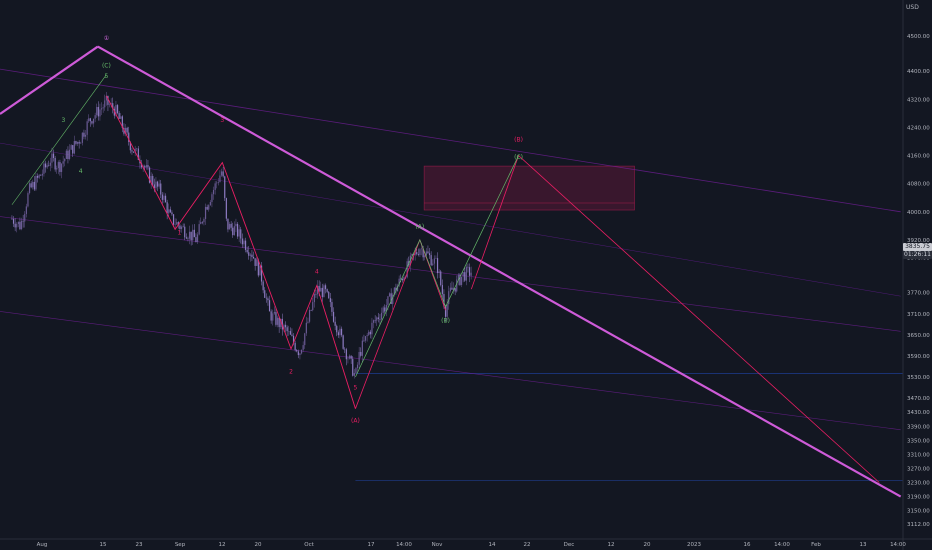 This screenshot has width=932, height=550. I want to click on x-tick-label: 20, so click(647, 545).